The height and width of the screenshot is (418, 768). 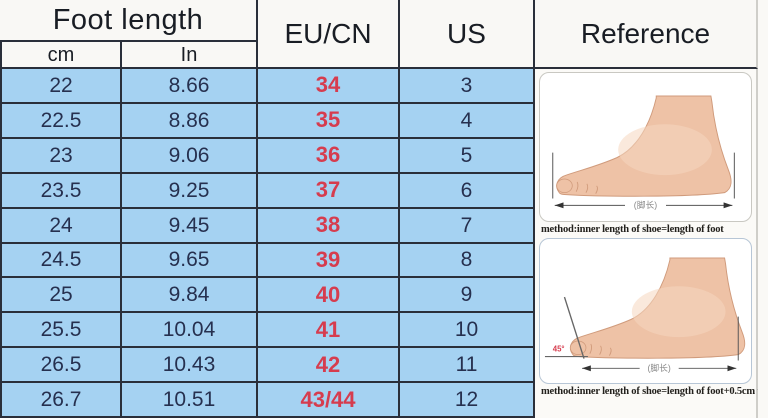 I want to click on cm-value: 23, so click(x=61, y=156).